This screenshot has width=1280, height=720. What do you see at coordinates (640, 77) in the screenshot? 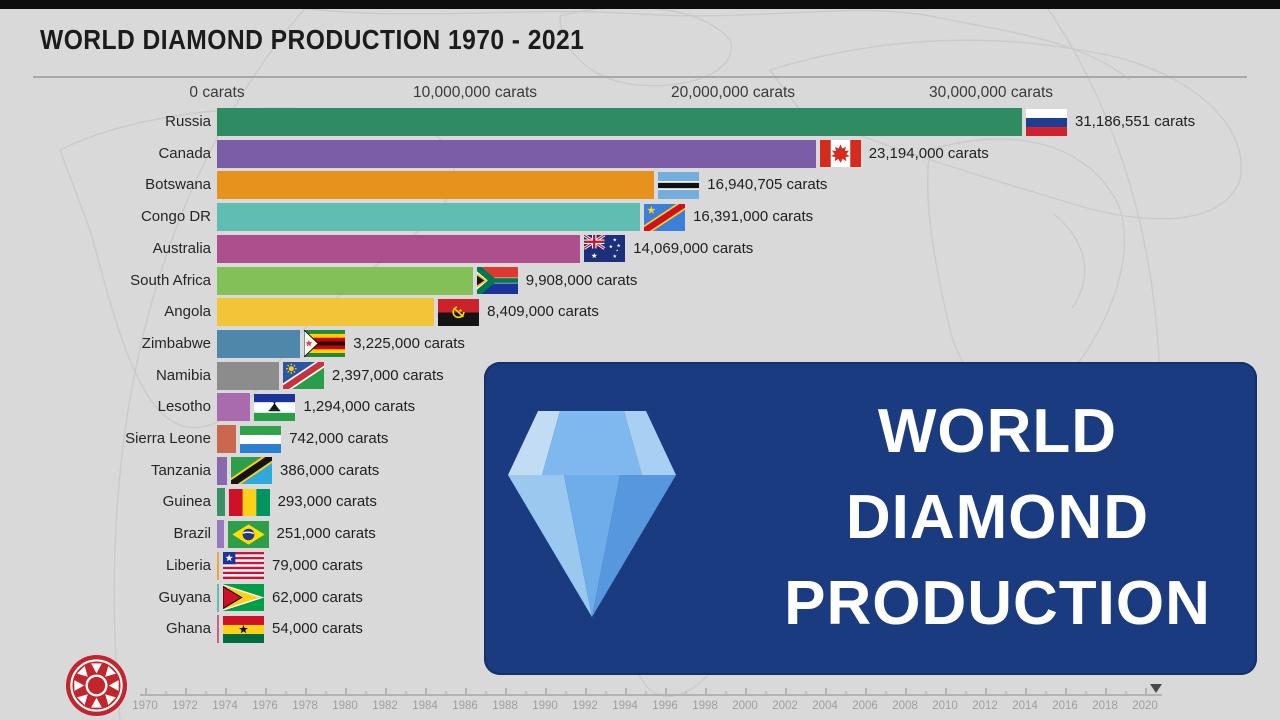
I see `title-divider` at bounding box center [640, 77].